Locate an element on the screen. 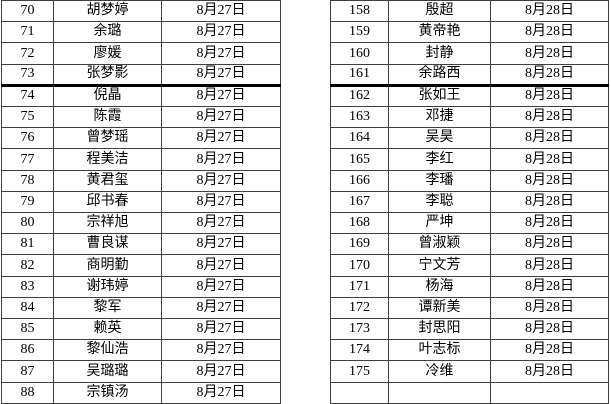 The height and width of the screenshot is (404, 611). name-cell: 黄君玺 is located at coordinates (107, 180).